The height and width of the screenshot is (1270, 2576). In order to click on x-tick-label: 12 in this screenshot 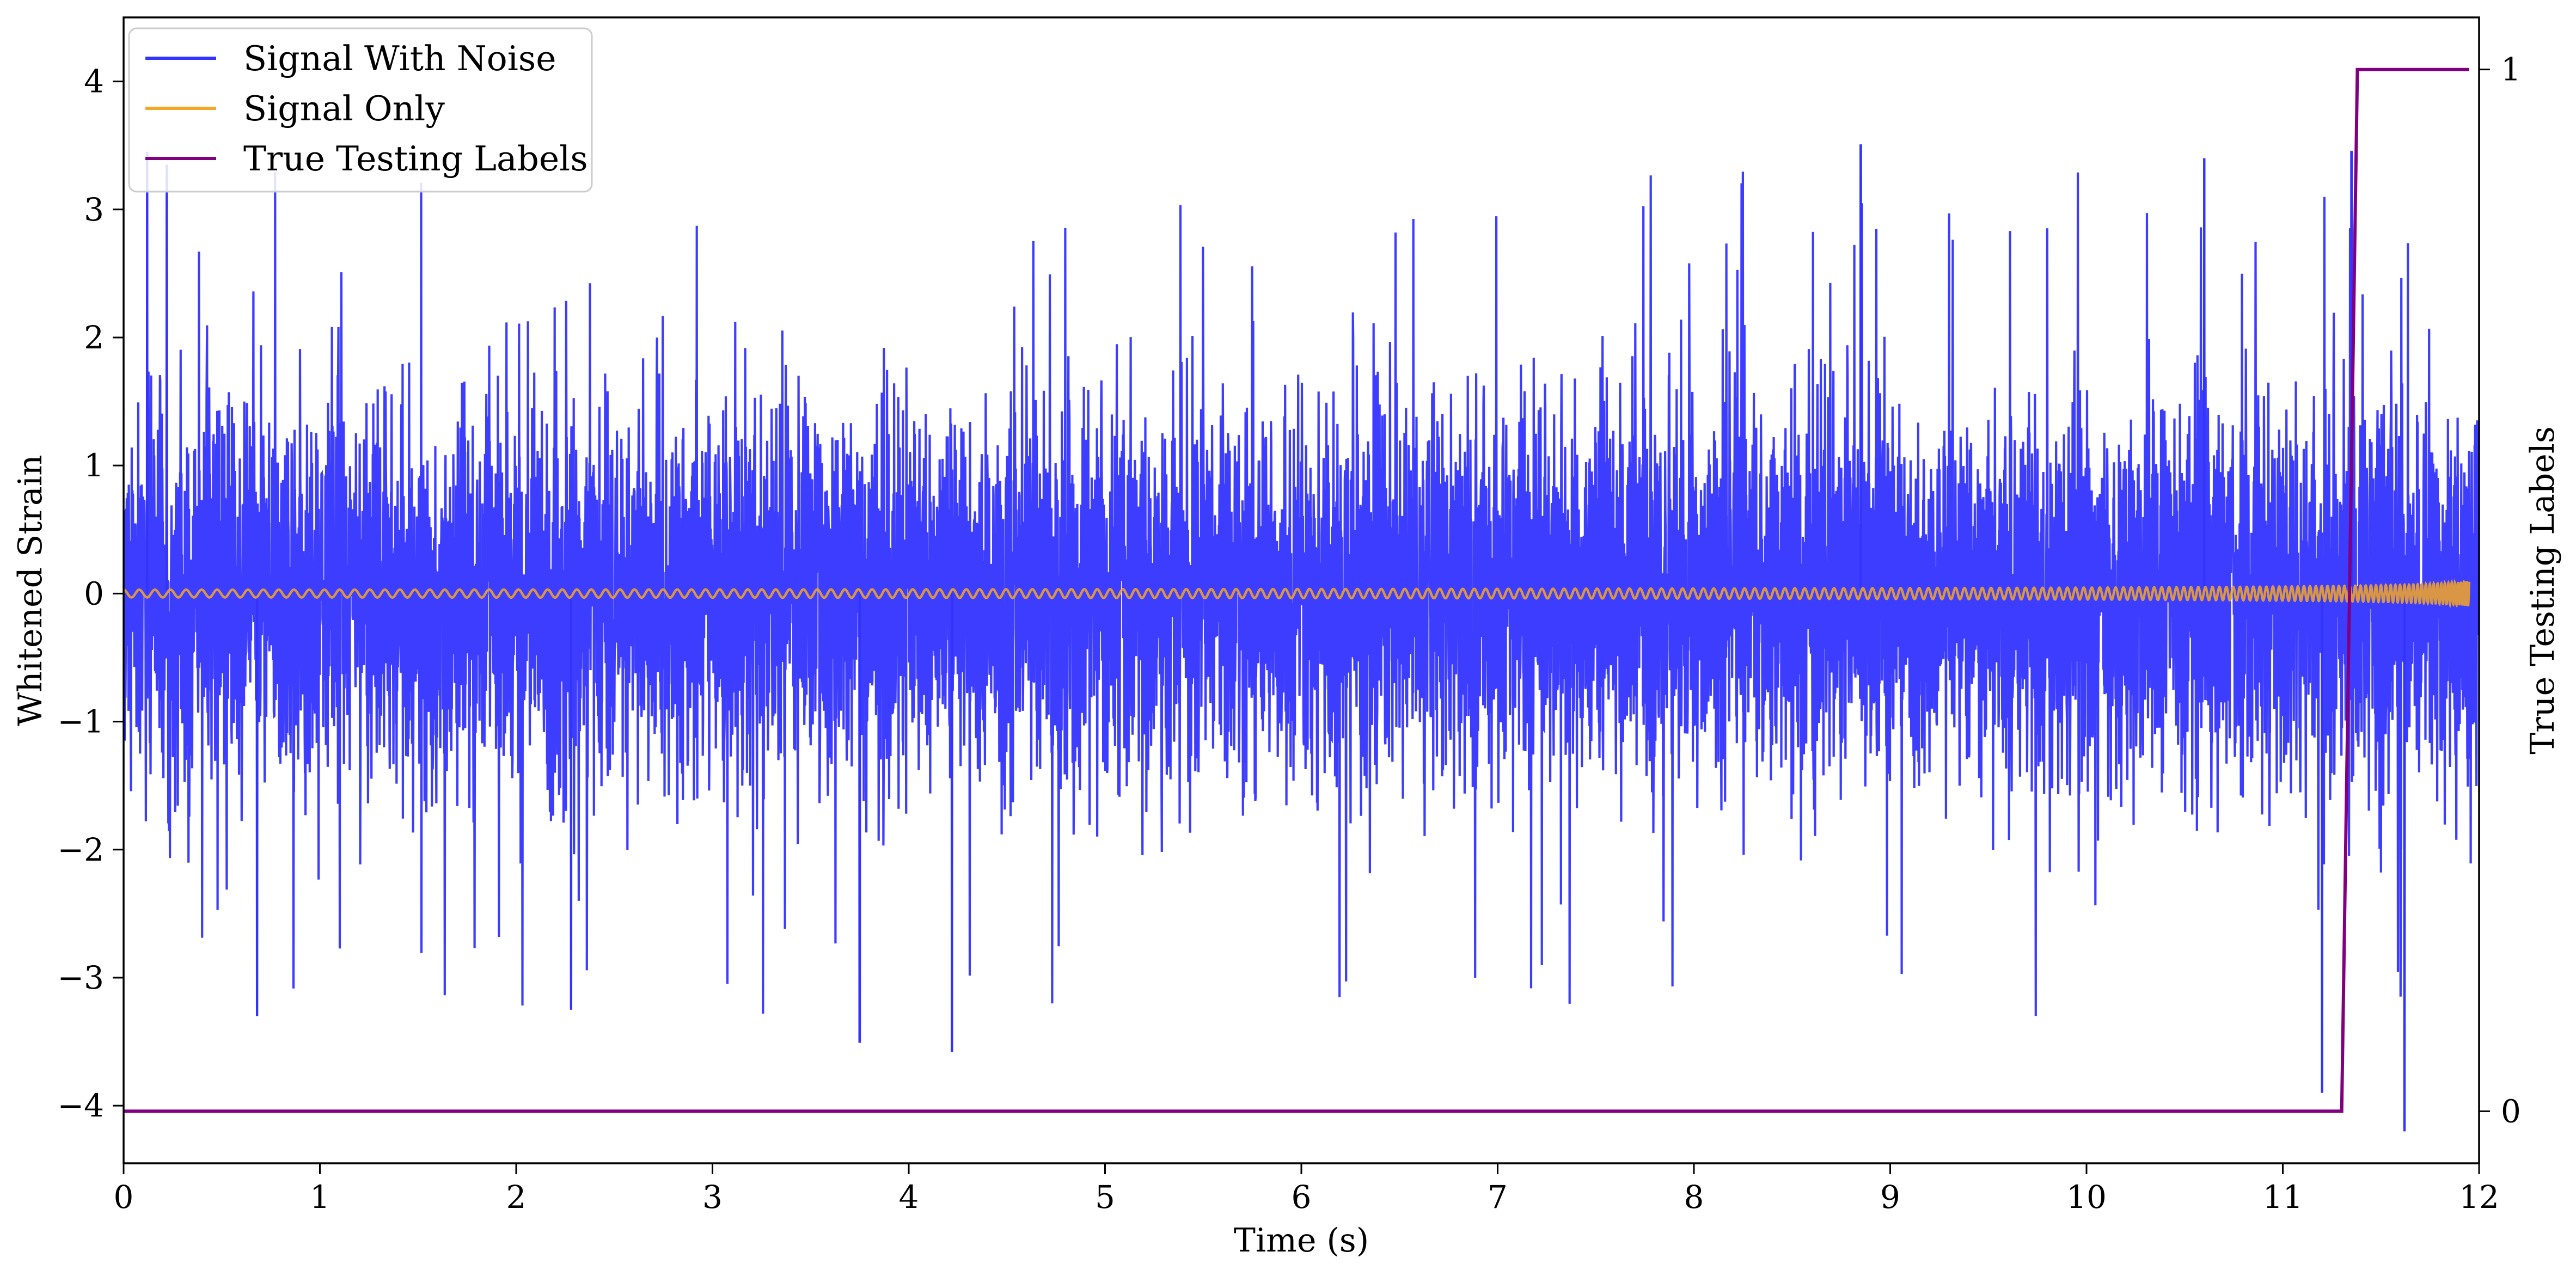, I will do `click(2479, 1197)`.